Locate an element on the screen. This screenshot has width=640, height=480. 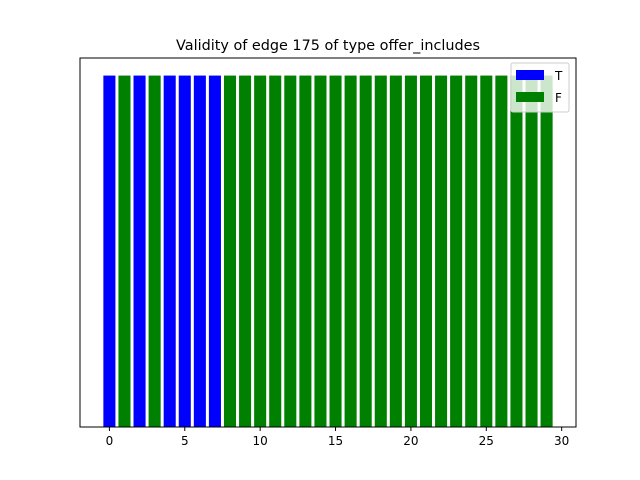
x-tick-label: 25 is located at coordinates (486, 441).